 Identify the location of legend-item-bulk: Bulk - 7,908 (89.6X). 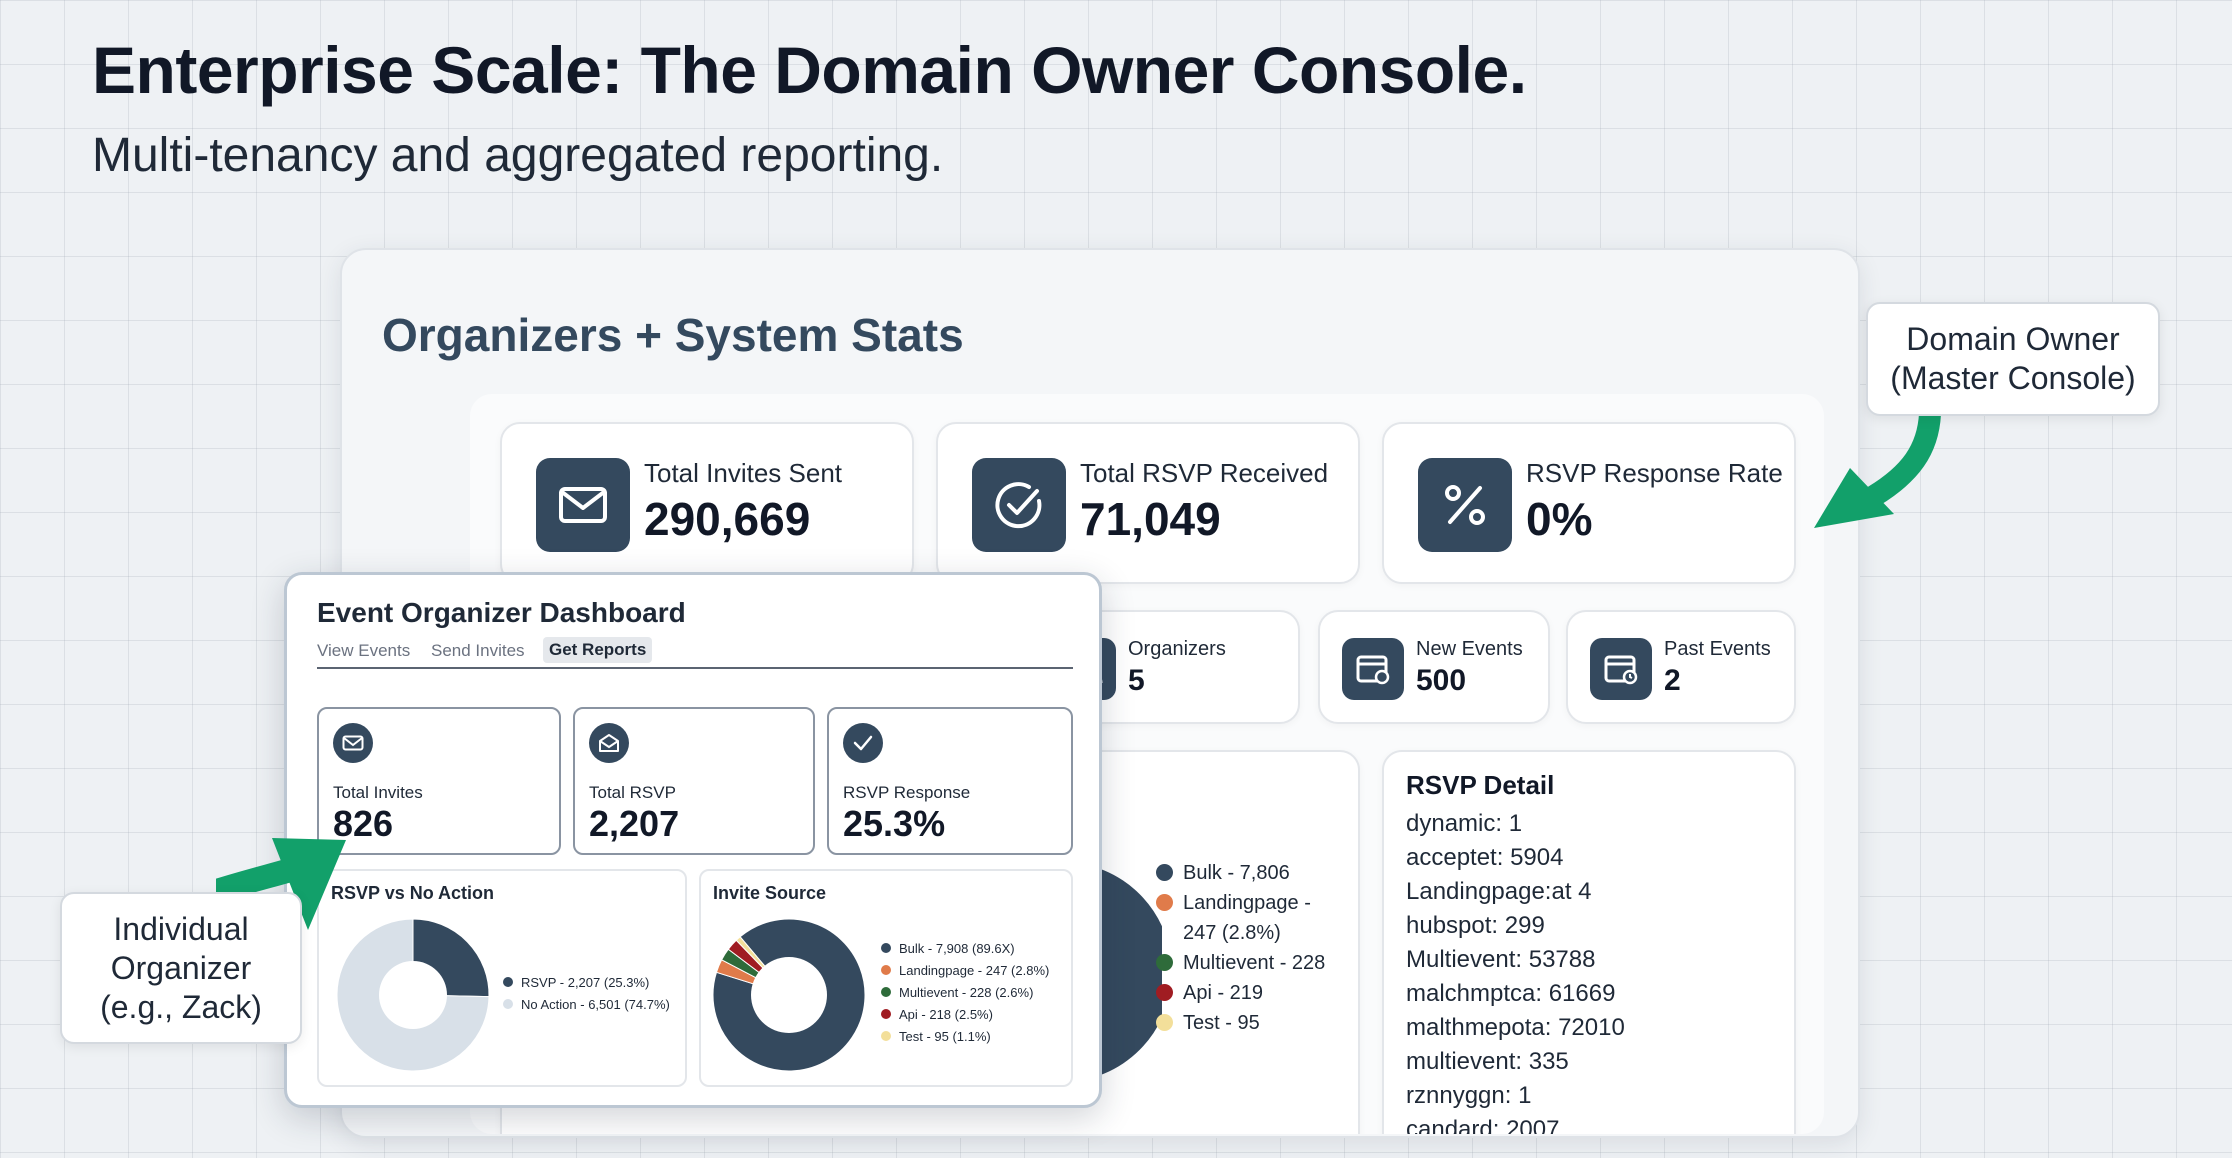
(965, 948).